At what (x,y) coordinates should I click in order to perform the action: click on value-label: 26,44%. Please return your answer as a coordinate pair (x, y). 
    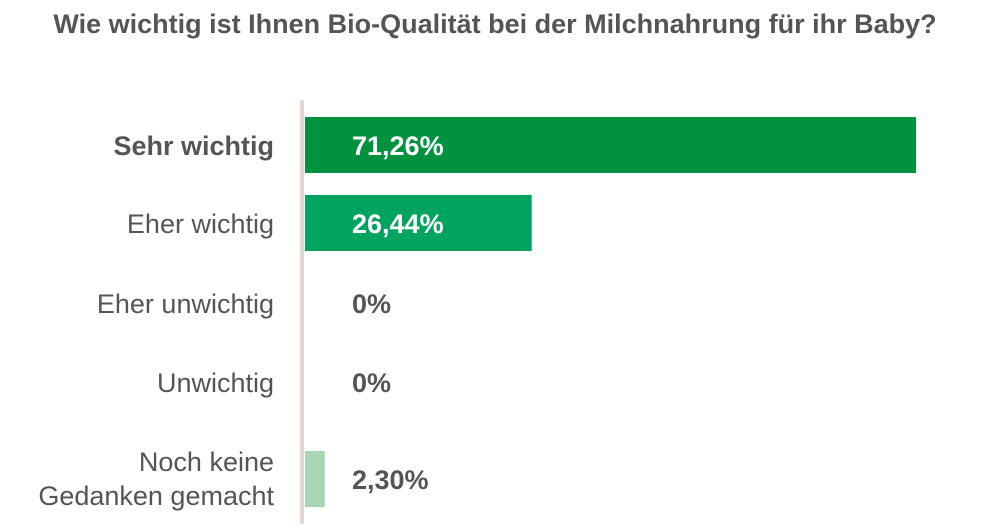
    Looking at the image, I should click on (398, 224).